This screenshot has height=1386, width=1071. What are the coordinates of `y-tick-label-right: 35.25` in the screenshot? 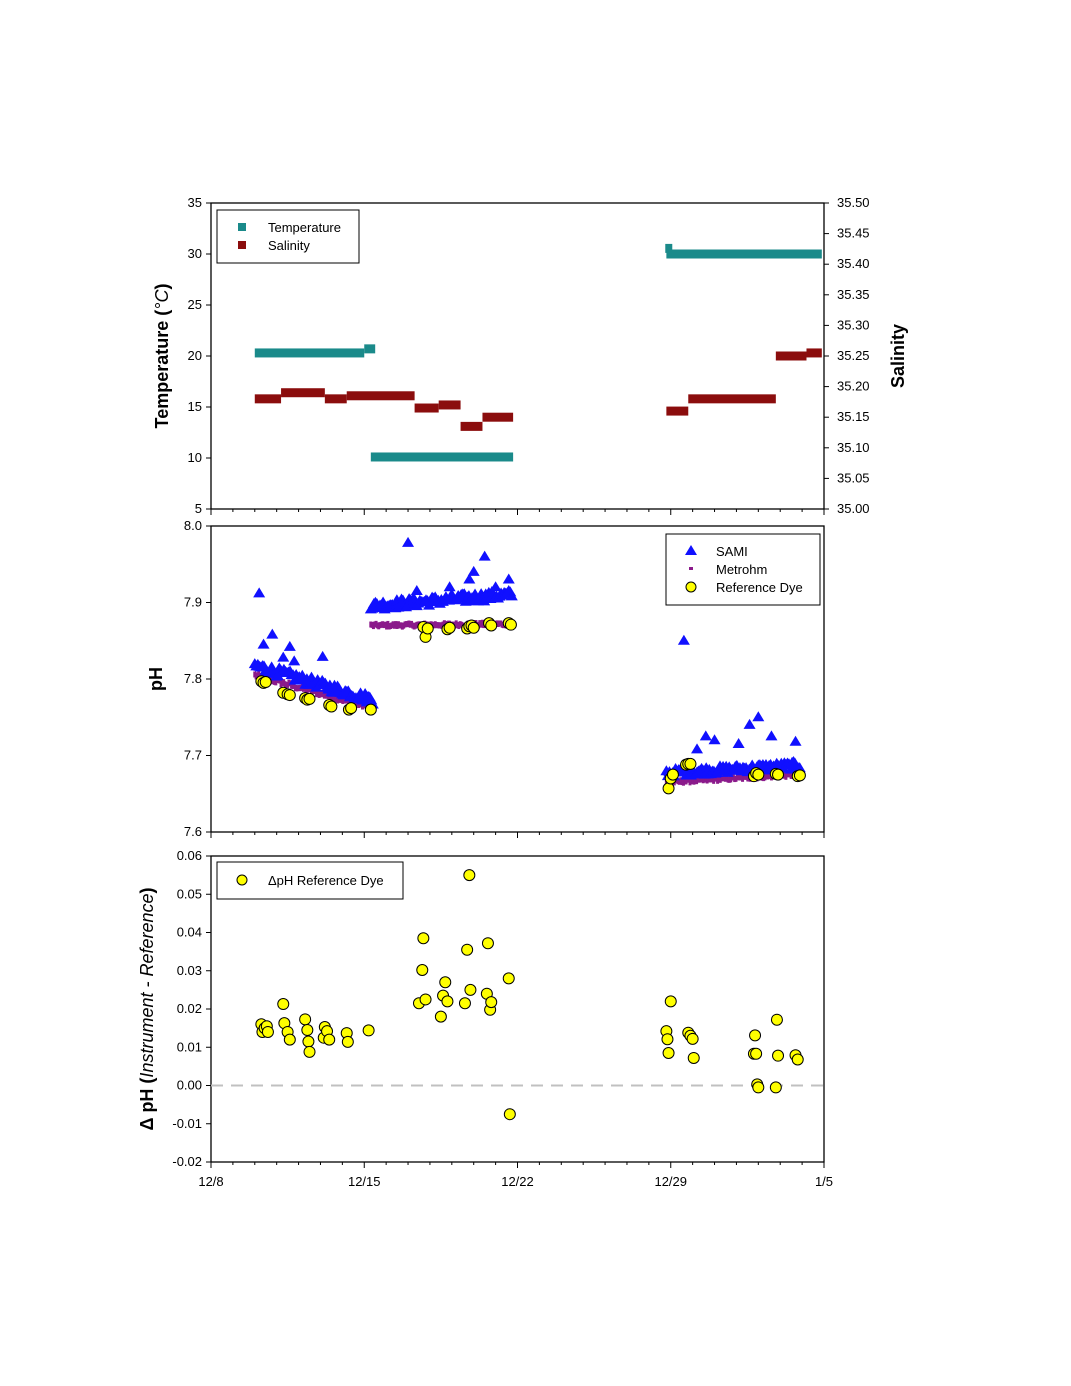 It's located at (853, 355).